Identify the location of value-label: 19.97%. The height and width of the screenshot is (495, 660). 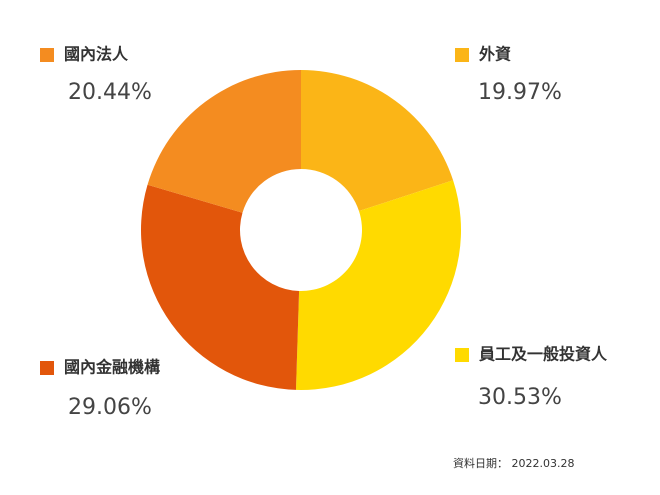
(520, 92).